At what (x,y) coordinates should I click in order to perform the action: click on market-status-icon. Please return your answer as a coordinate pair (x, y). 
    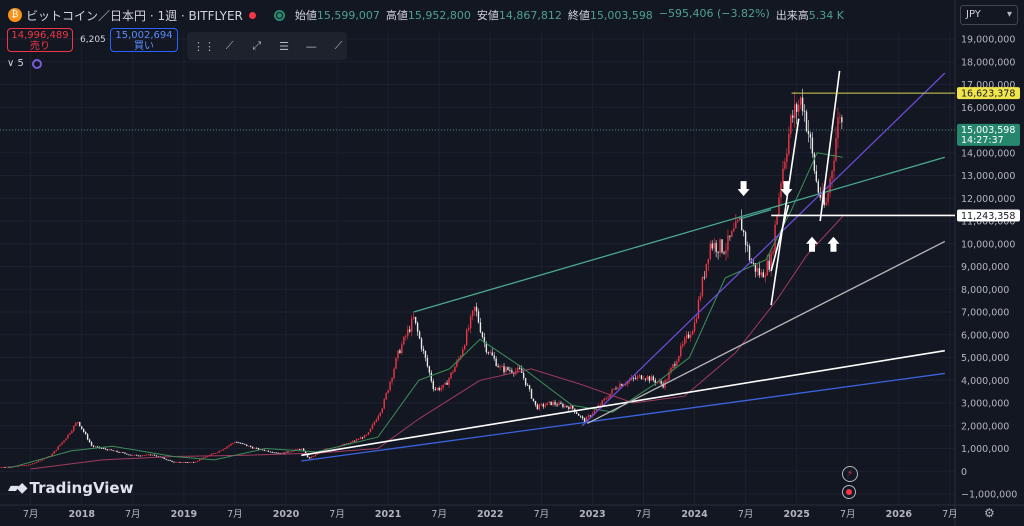
    Looking at the image, I should click on (279, 15).